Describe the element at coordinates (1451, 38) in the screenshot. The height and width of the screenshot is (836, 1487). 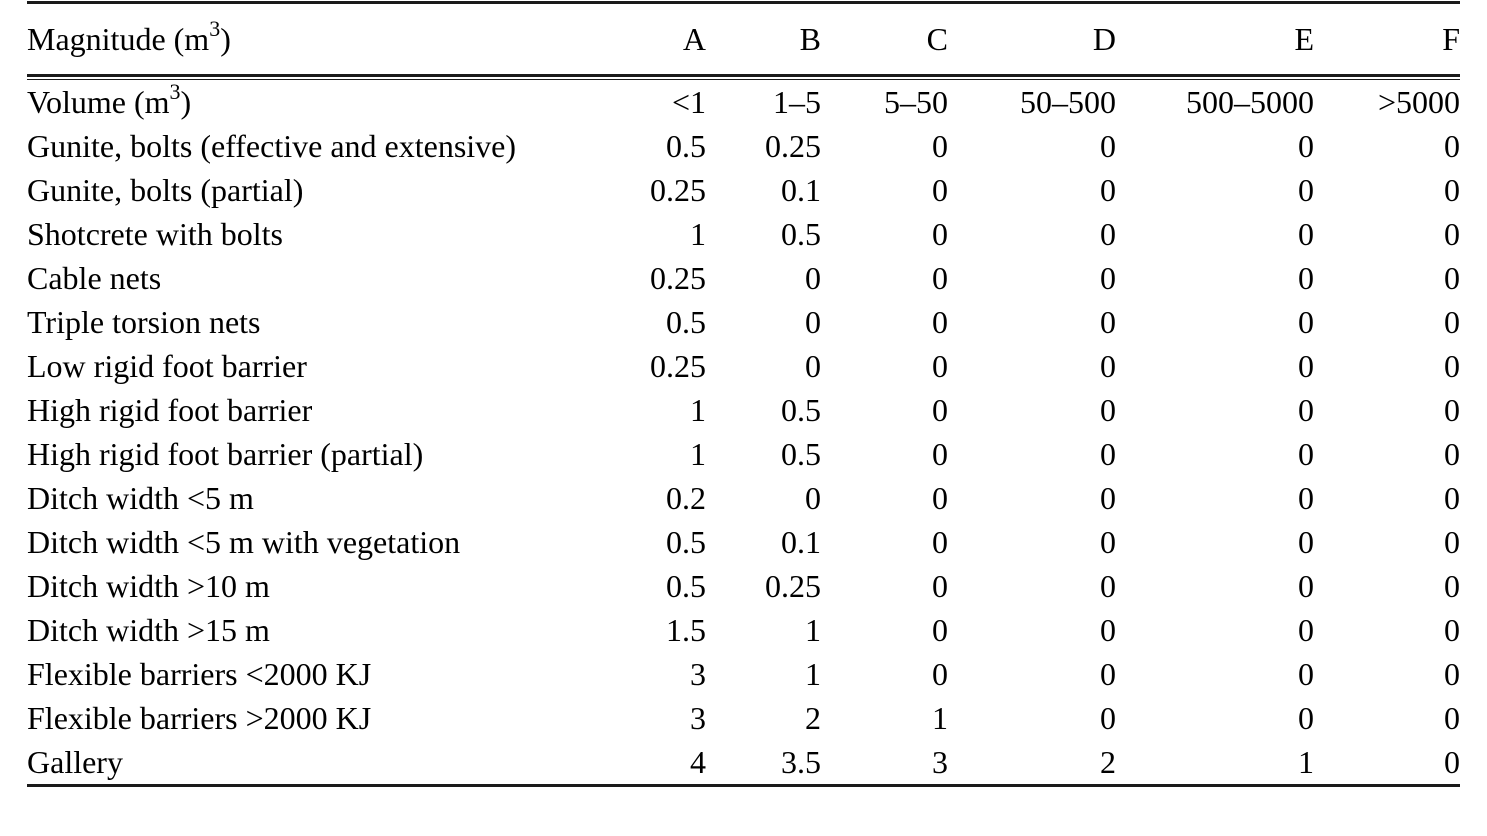
I see `column-header-f: F` at that location.